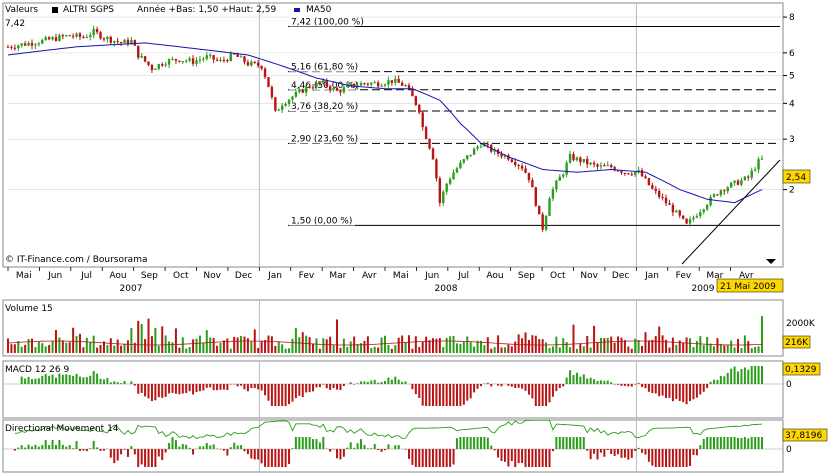  I want to click on year-label: 2007, so click(131, 289).